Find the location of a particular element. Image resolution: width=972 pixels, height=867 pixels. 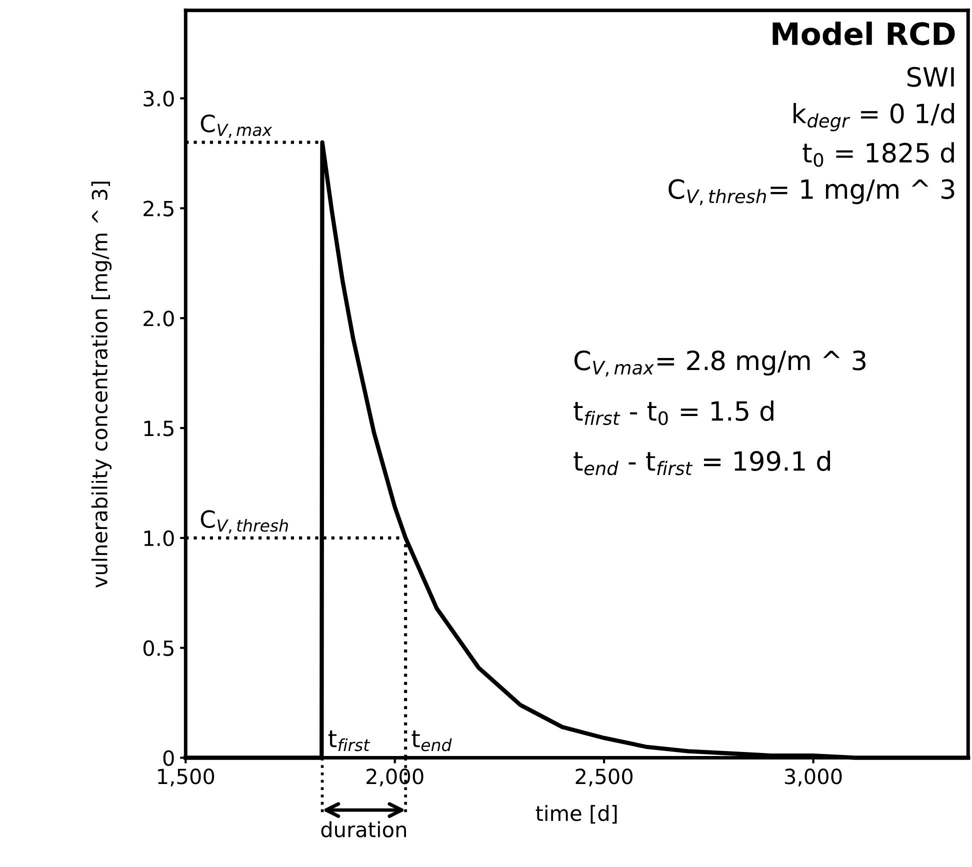

x-tick-label: 2,000 is located at coordinates (395, 777).